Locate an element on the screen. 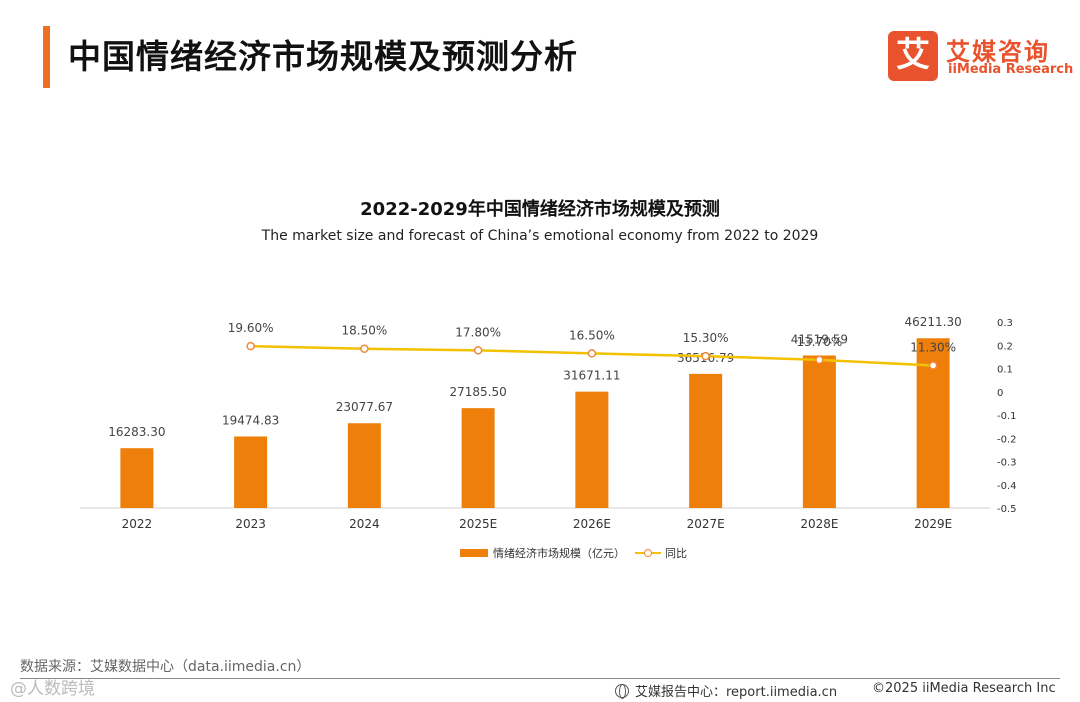 The height and width of the screenshot is (702, 1080). chart-legend: 情绪经济市场规模（亿元） 同比 is located at coordinates (573, 553).